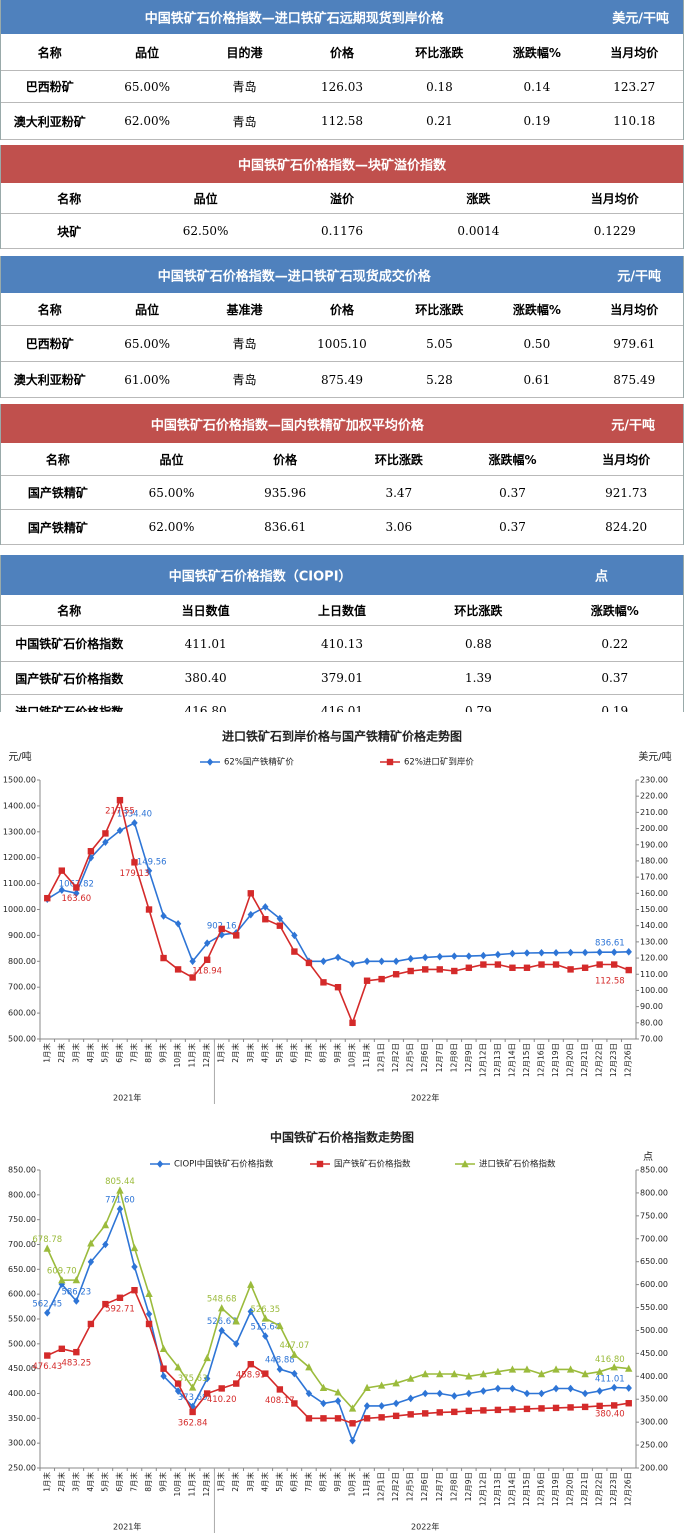  Describe the element at coordinates (439, 1057) in the screenshot. I see `x-tick-label: 12月7日` at that location.